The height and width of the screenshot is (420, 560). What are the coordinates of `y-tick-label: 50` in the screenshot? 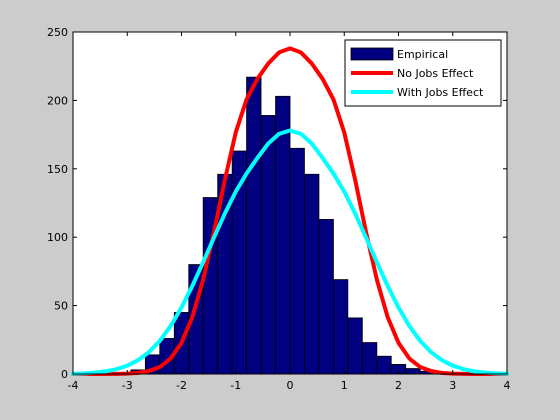 It's located at (61, 306).